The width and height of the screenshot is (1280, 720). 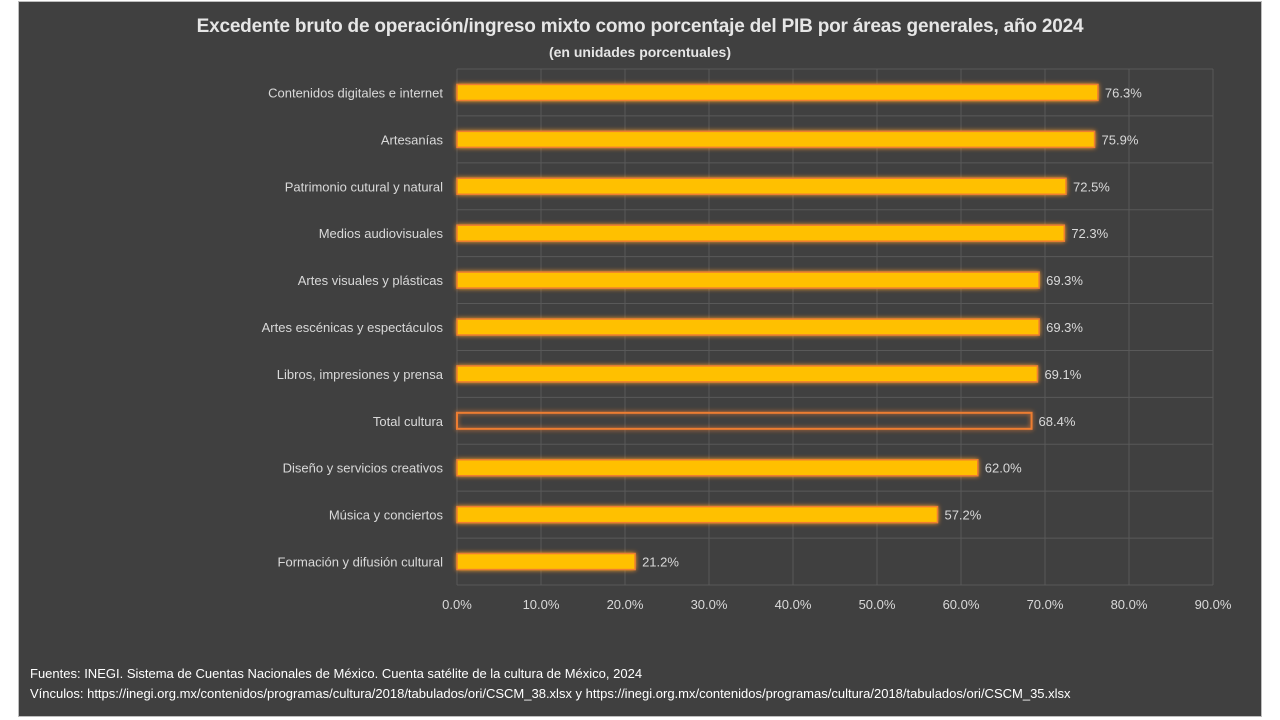 I want to click on category-label: Artesanías, so click(x=412, y=139).